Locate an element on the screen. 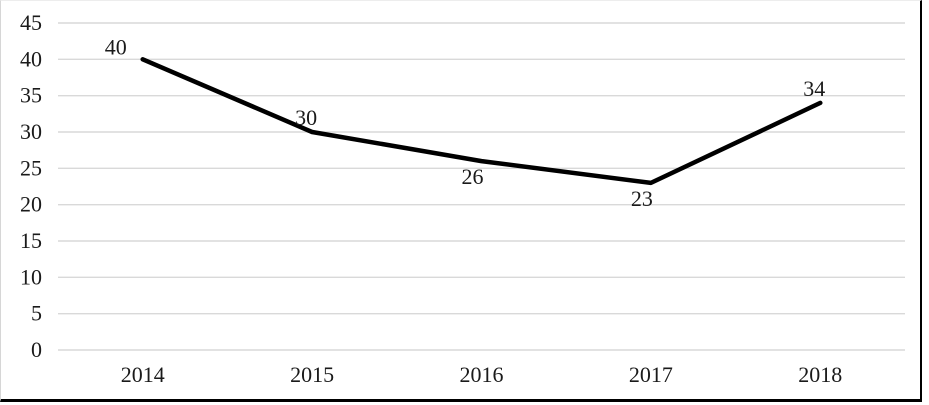 The image size is (929, 405). y-tick-label: 20 is located at coordinates (31, 204).